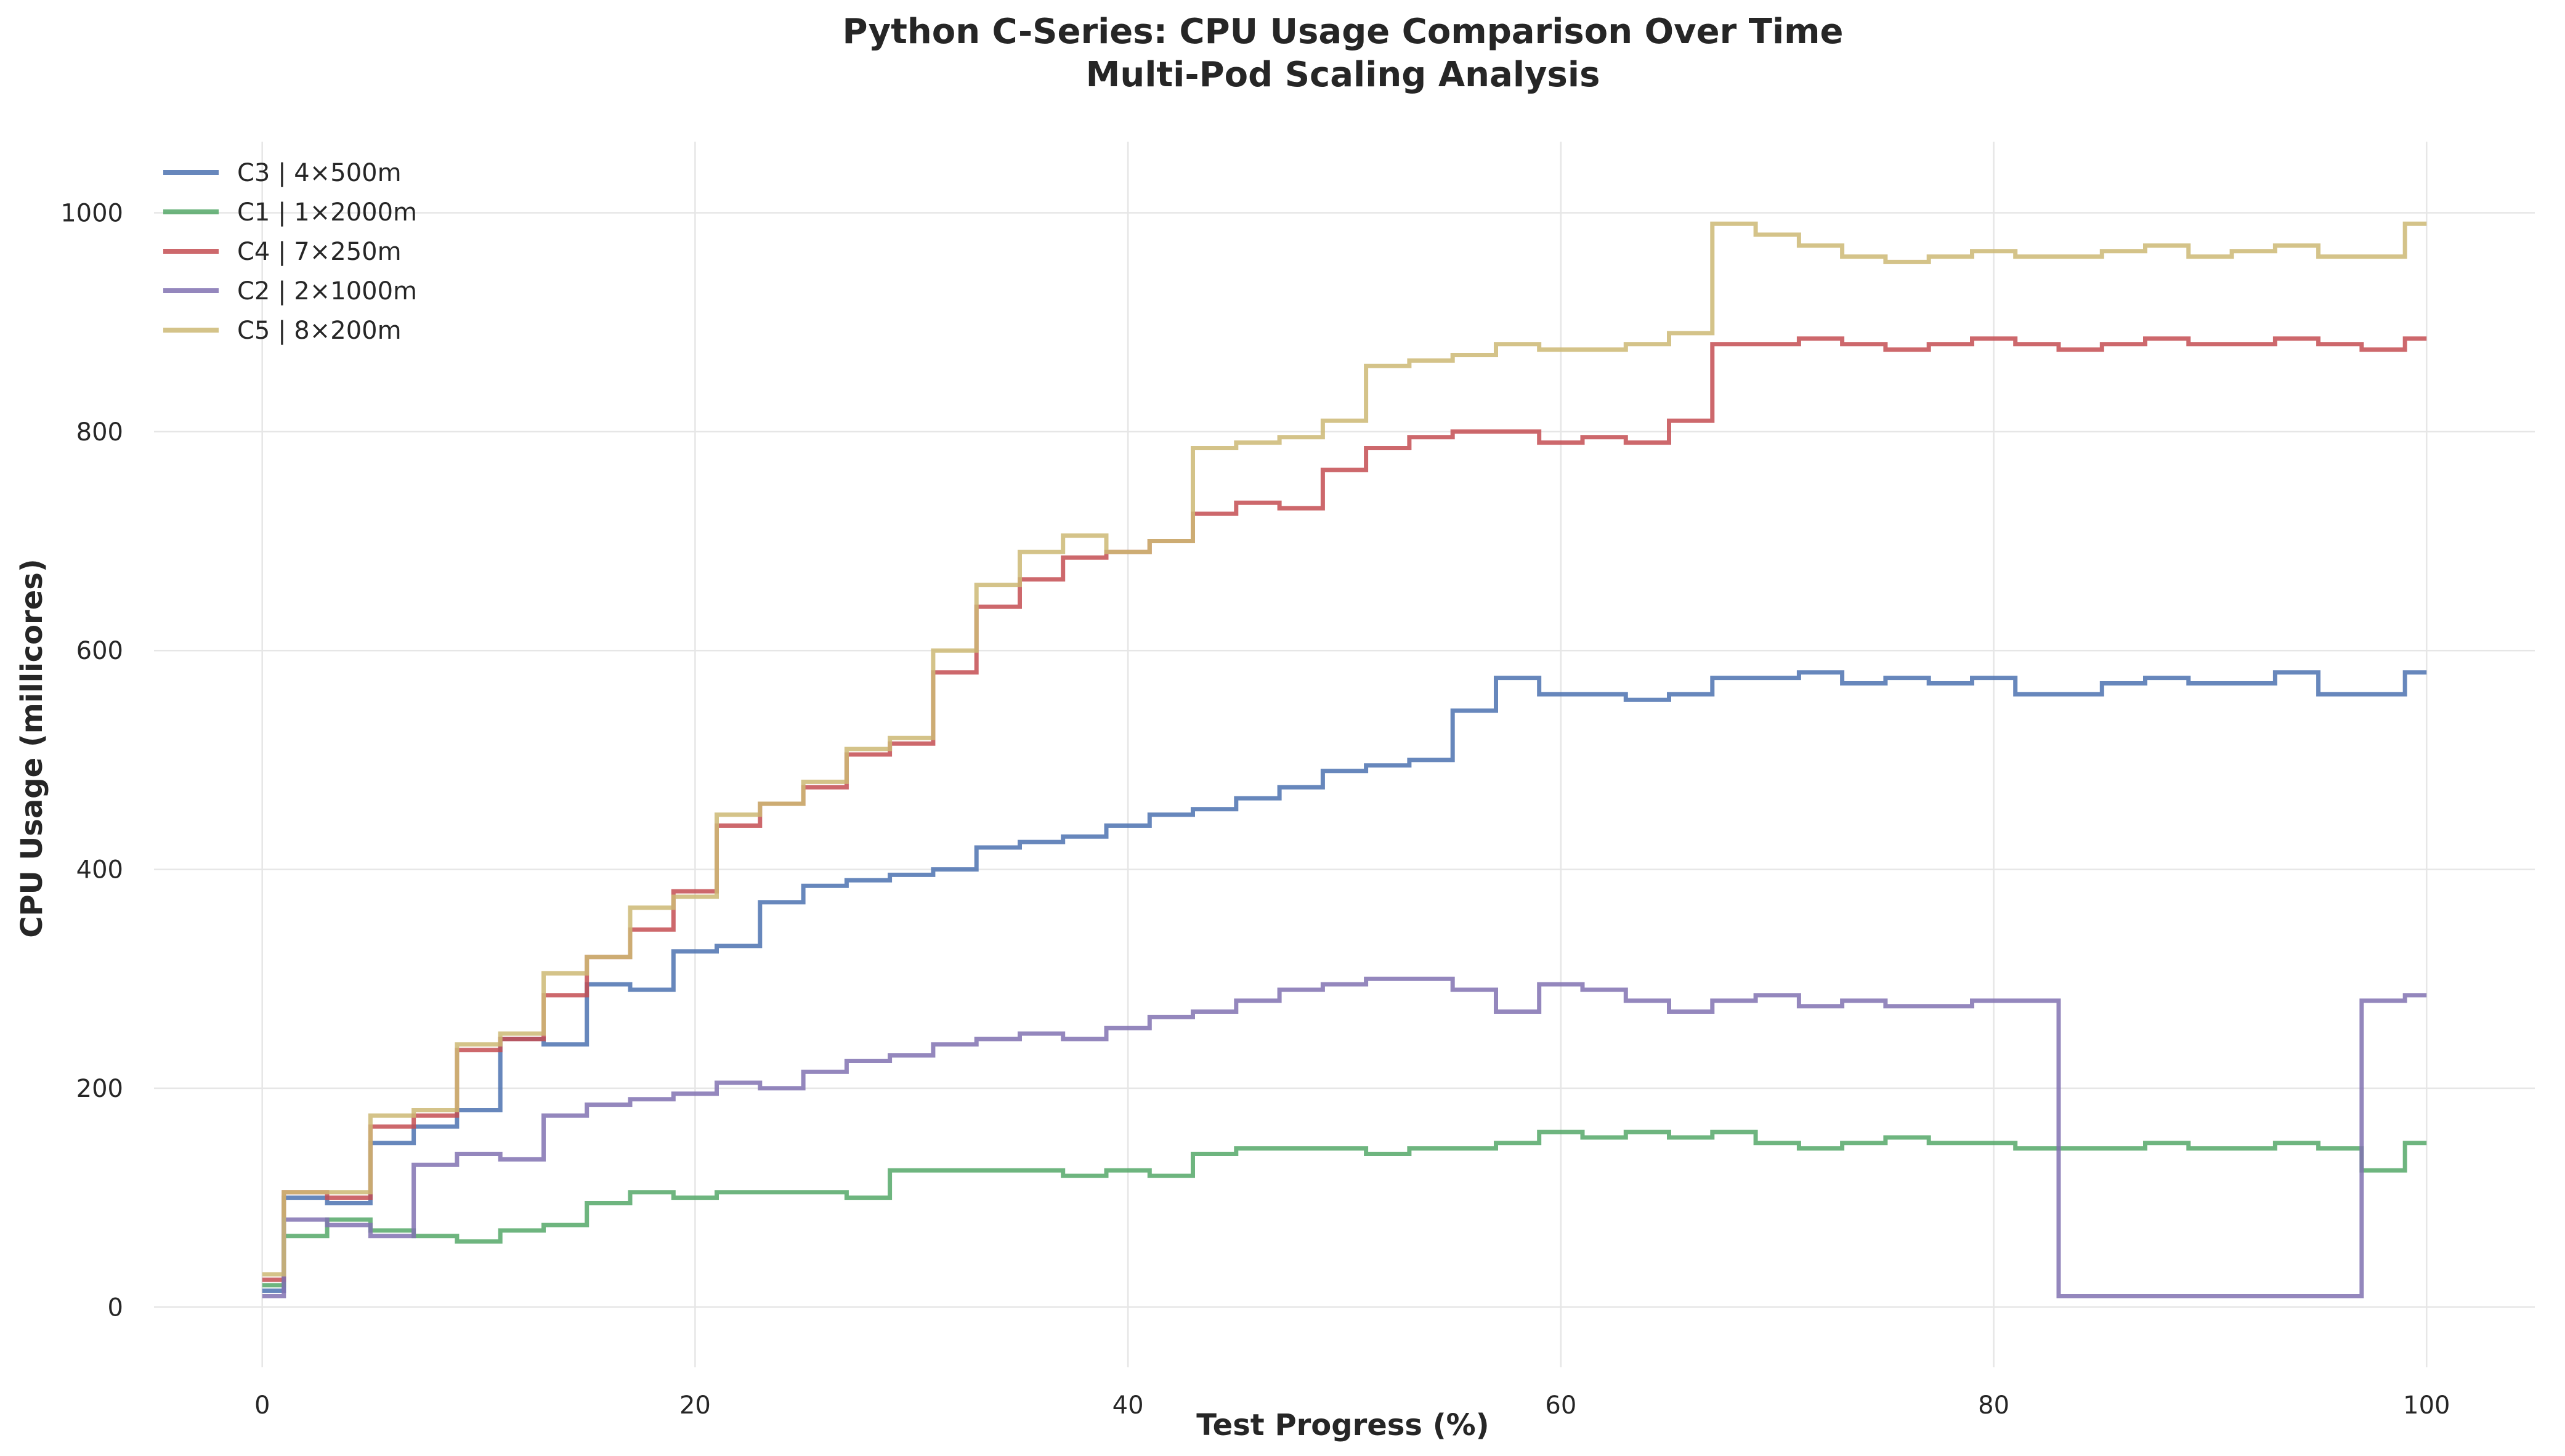 The height and width of the screenshot is (1456, 2565). What do you see at coordinates (32, 748) in the screenshot?
I see `y-axis-label: CPU Usage (millicores)` at bounding box center [32, 748].